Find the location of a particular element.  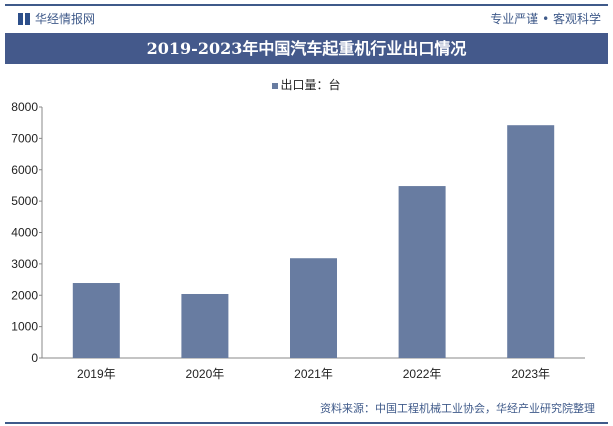

chart-title: 2019-2023年中国汽车起重机行业出口情况 is located at coordinates (306, 48).